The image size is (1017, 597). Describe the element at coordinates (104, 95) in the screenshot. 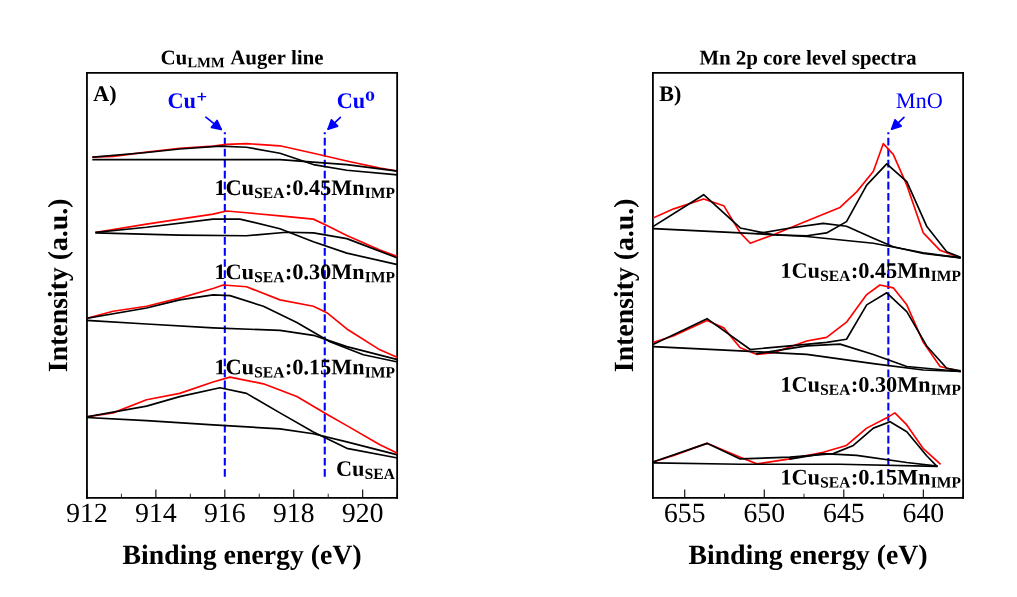

I see `text: A)` at that location.